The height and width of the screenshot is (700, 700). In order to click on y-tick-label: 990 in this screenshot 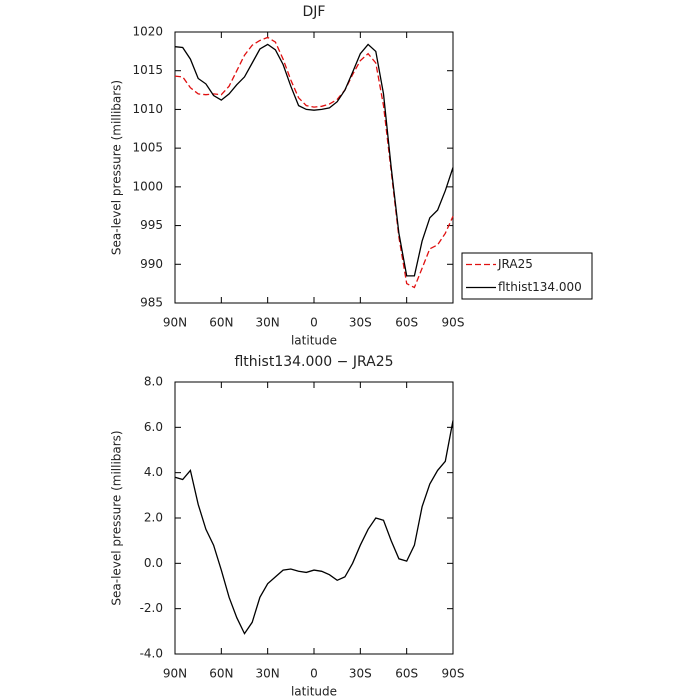, I will do `click(151, 264)`.